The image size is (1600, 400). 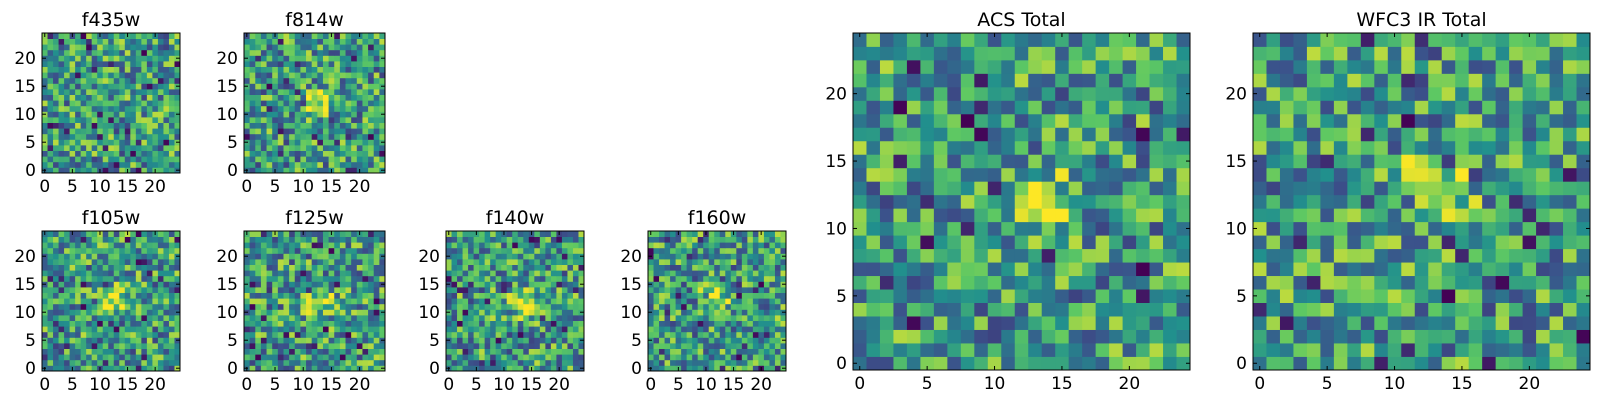 What do you see at coordinates (314, 103) in the screenshot?
I see `axes-frame` at bounding box center [314, 103].